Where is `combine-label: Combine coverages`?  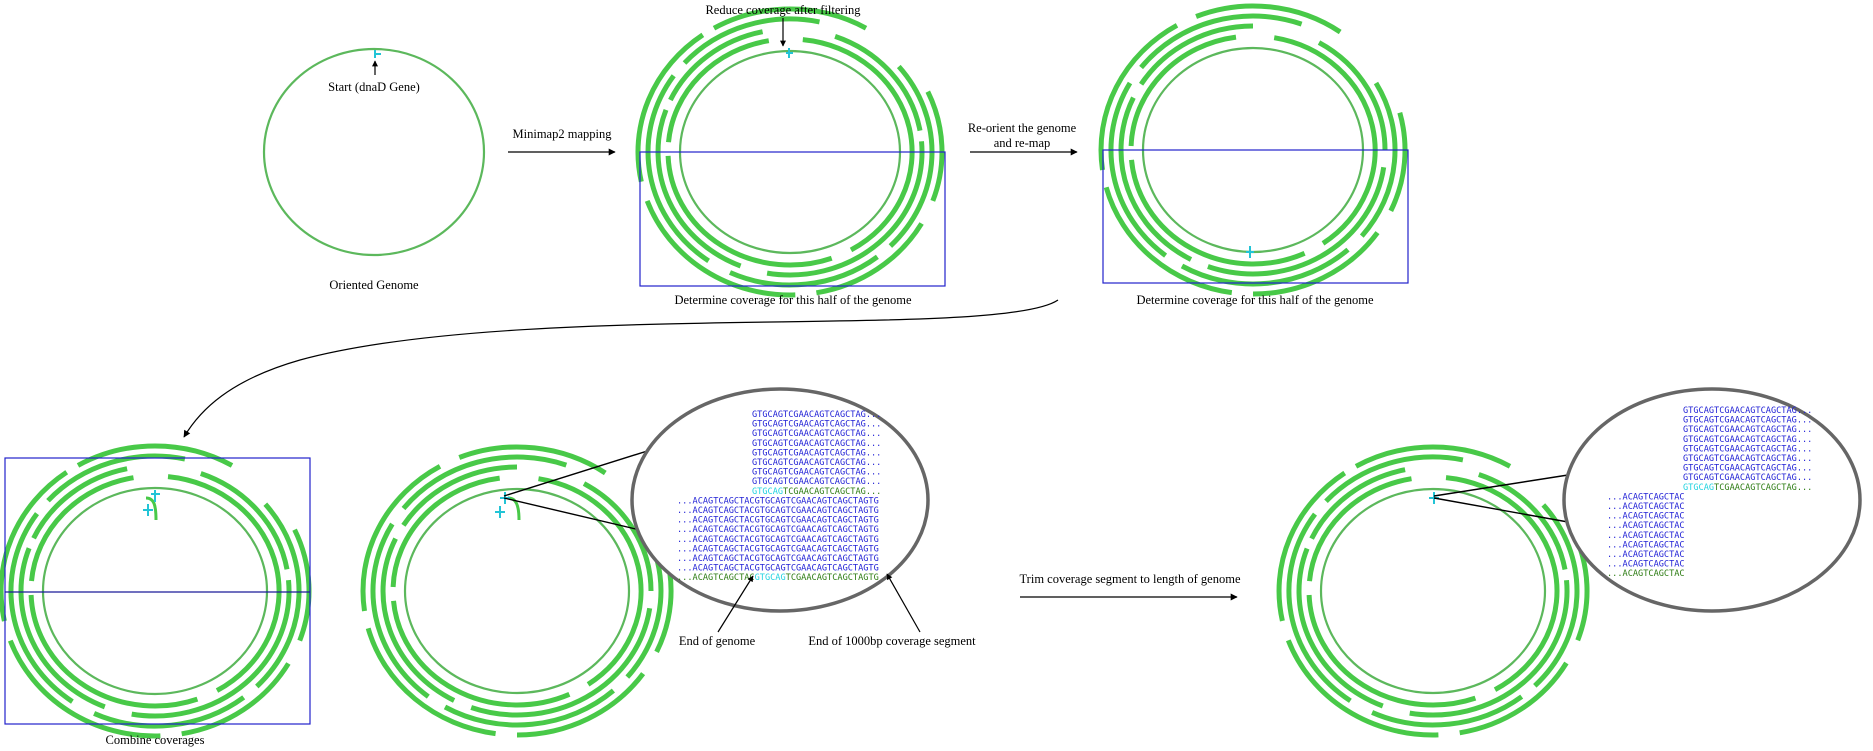
combine-label: Combine coverages is located at coordinates (155, 740).